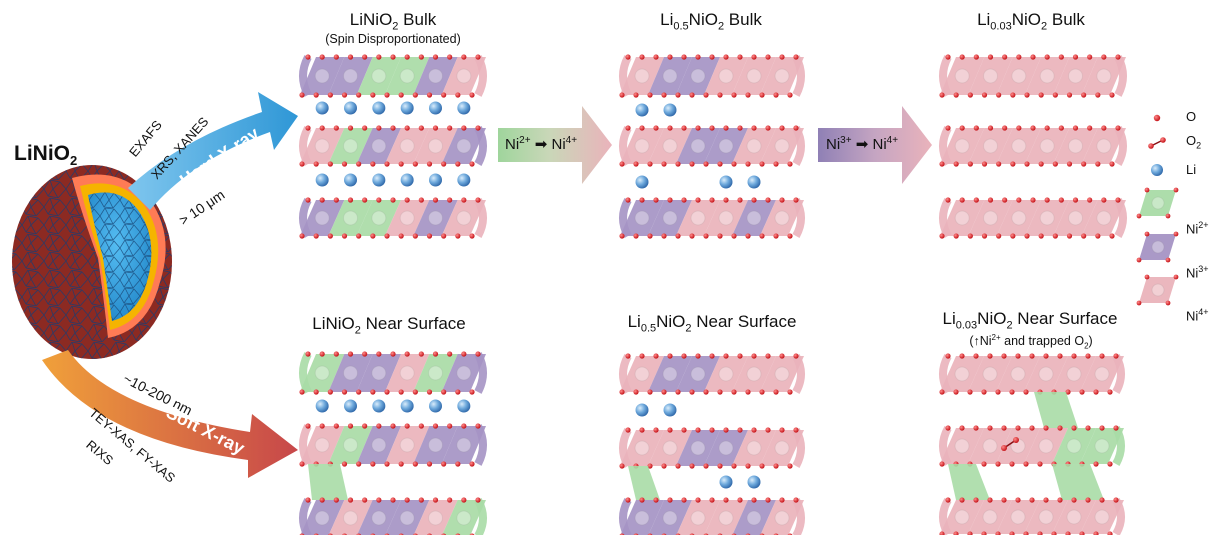  I want to click on panel-title-bulk-3: Li0.03NiO2 Bulk, so click(1031, 21).